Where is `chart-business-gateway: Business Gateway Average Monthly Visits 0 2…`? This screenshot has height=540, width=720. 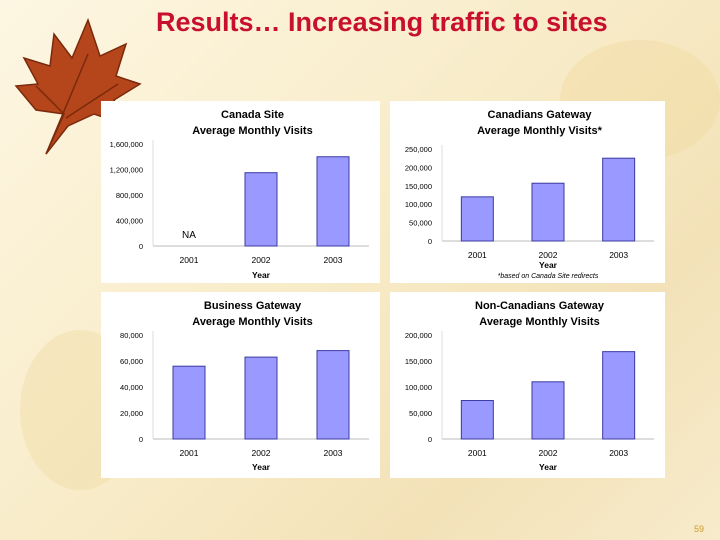 chart-business-gateway: Business Gateway Average Monthly Visits 0 2… is located at coordinates (240, 385).